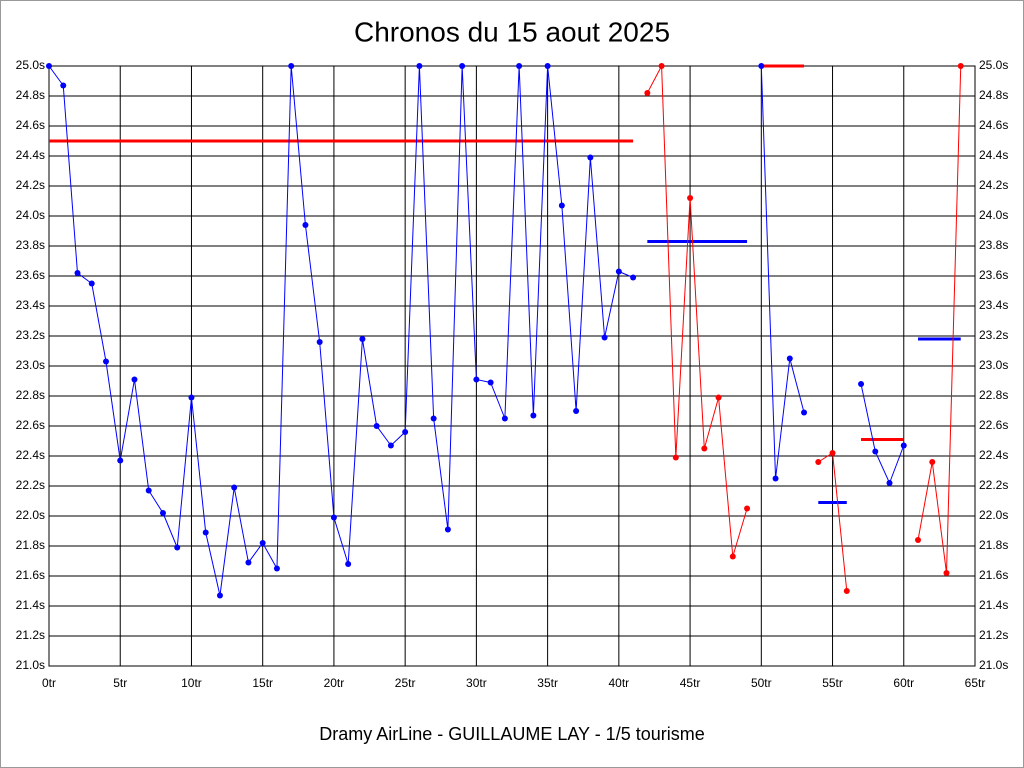  What do you see at coordinates (993, 485) in the screenshot?
I see `y2-tick-label: 22.2s` at bounding box center [993, 485].